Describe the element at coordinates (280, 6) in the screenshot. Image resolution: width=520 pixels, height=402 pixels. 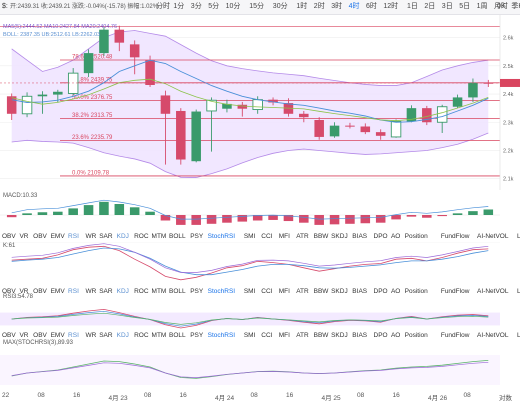
I see `timeframe-6: 30分` at that location.